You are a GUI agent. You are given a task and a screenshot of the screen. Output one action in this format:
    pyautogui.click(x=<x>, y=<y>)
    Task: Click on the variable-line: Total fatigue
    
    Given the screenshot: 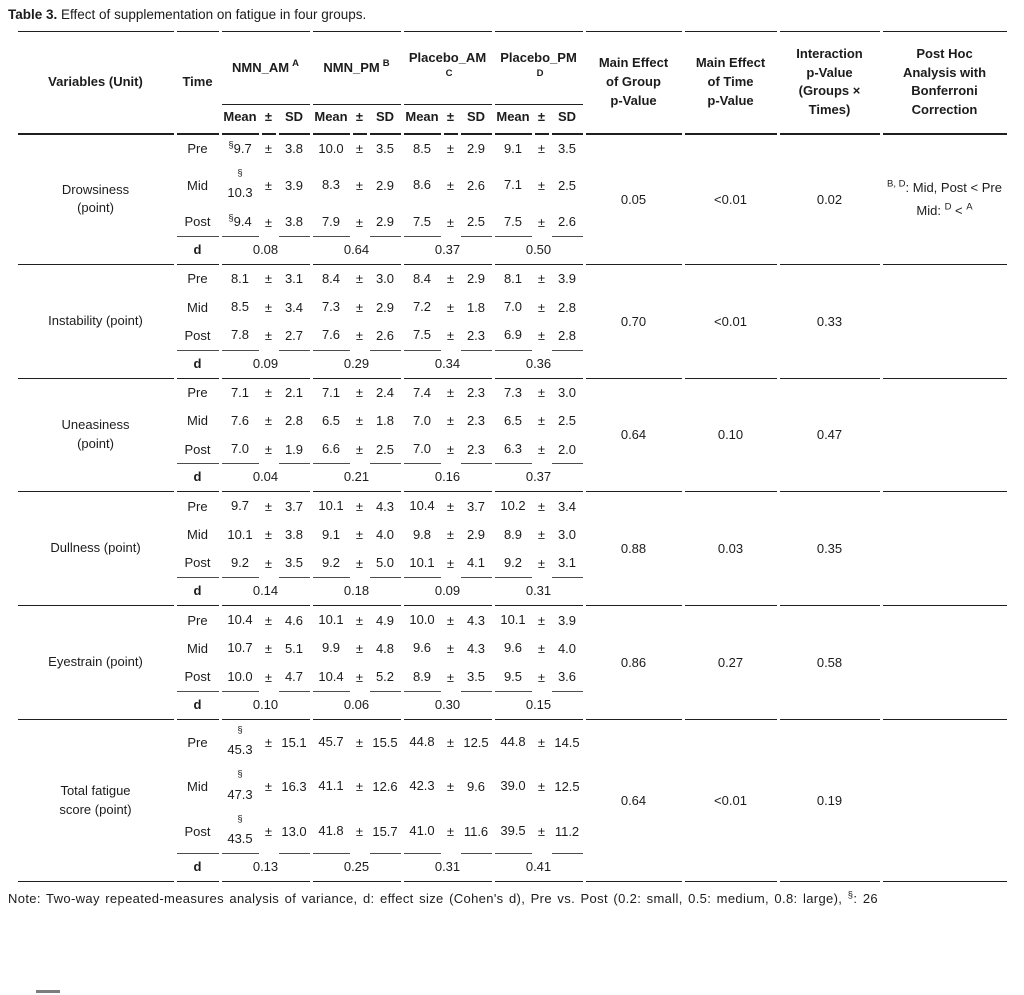 What is the action you would take?
    pyautogui.click(x=95, y=790)
    